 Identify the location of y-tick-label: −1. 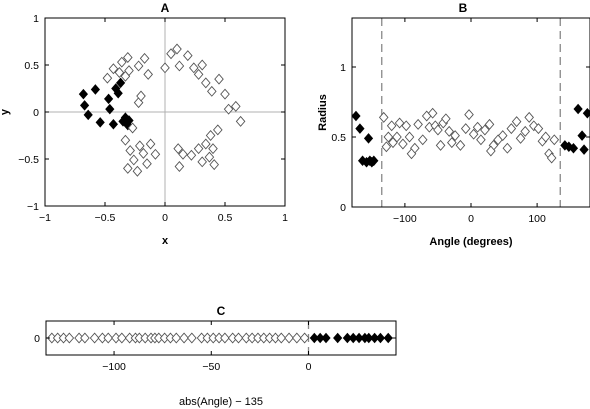
(33, 207).